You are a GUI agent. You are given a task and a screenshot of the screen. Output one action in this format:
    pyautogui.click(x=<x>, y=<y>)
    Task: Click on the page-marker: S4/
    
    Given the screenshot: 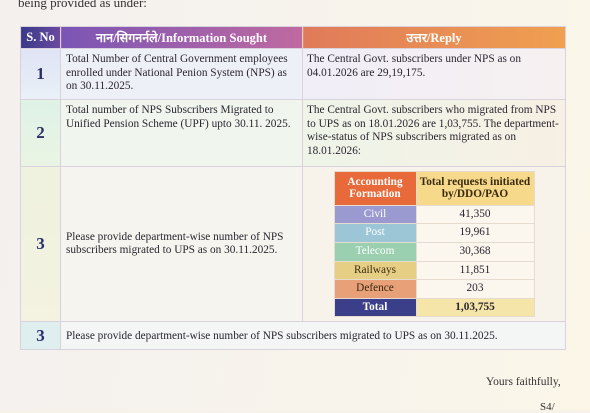 What is the action you would take?
    pyautogui.click(x=547, y=407)
    